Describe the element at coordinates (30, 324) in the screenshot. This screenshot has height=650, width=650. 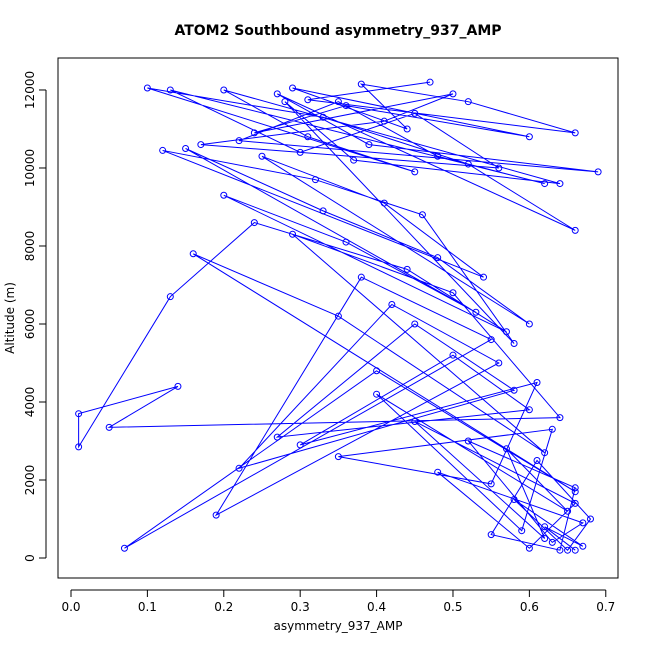
I see `y-tick-label: 6000` at that location.